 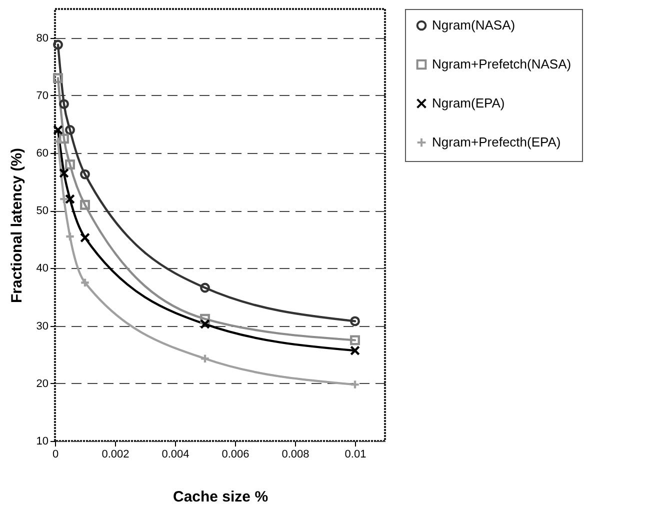 What do you see at coordinates (474, 25) in the screenshot?
I see `legend-label: Ngram(NASA)` at bounding box center [474, 25].